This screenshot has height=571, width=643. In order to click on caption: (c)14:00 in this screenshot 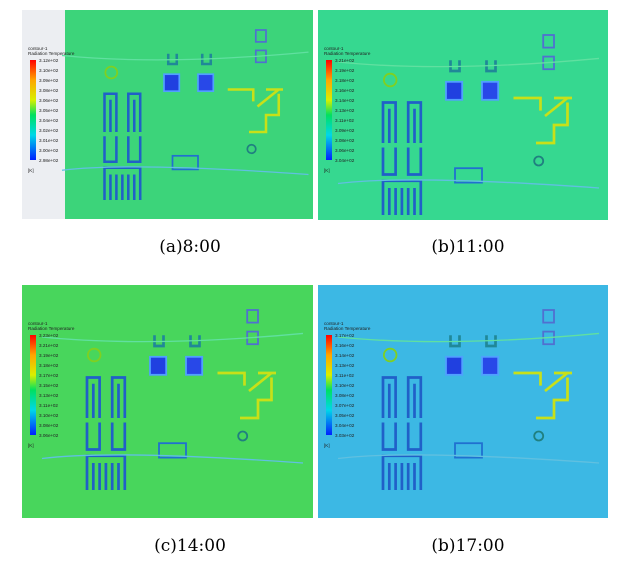, I will do `click(190, 546)`.